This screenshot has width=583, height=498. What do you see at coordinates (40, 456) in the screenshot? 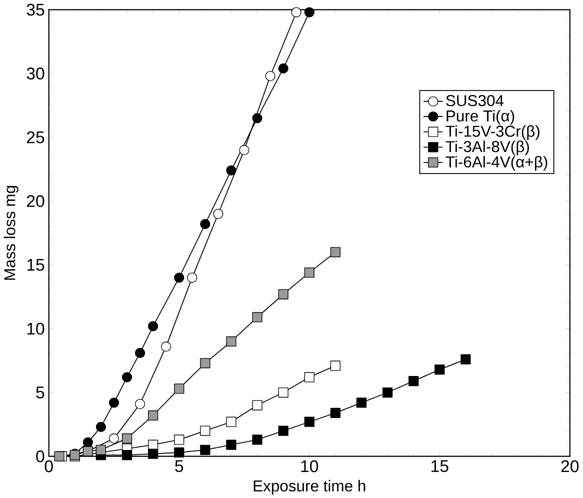
I see `y-tick-label: 0` at bounding box center [40, 456].